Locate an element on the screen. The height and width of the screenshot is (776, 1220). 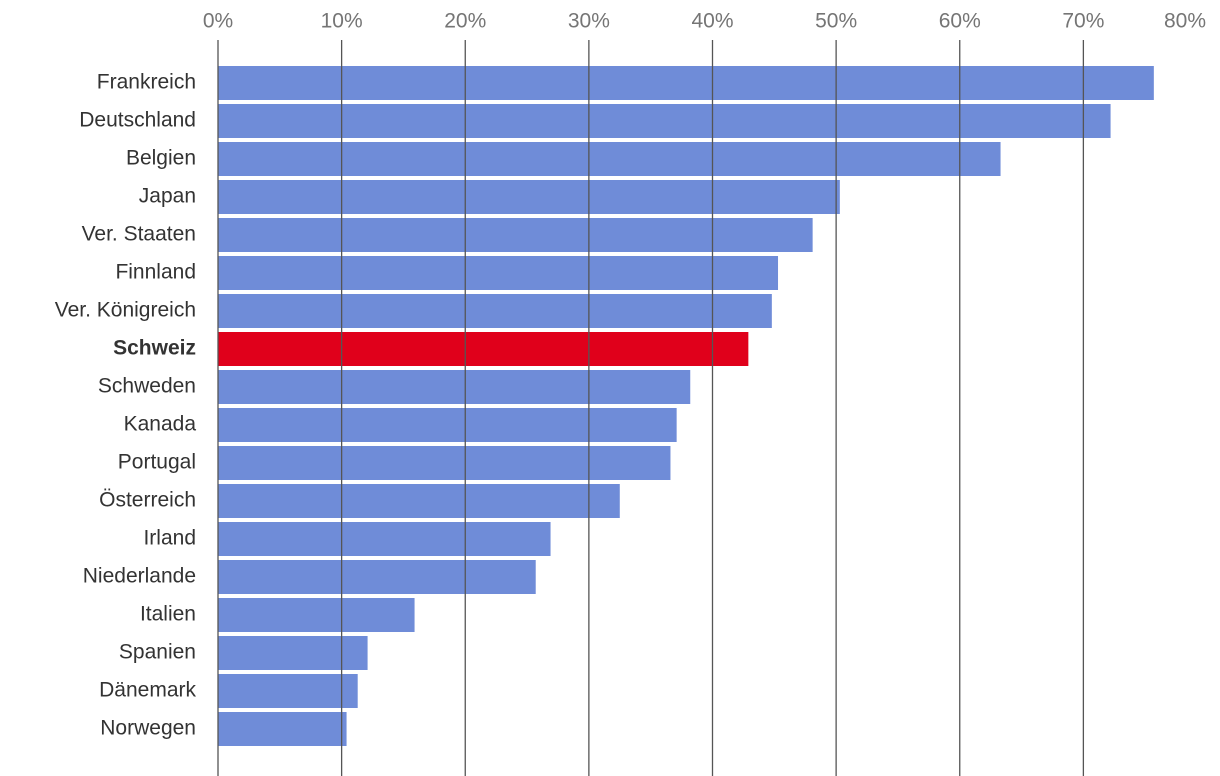
y-tick-label: Spanien is located at coordinates (157, 652).